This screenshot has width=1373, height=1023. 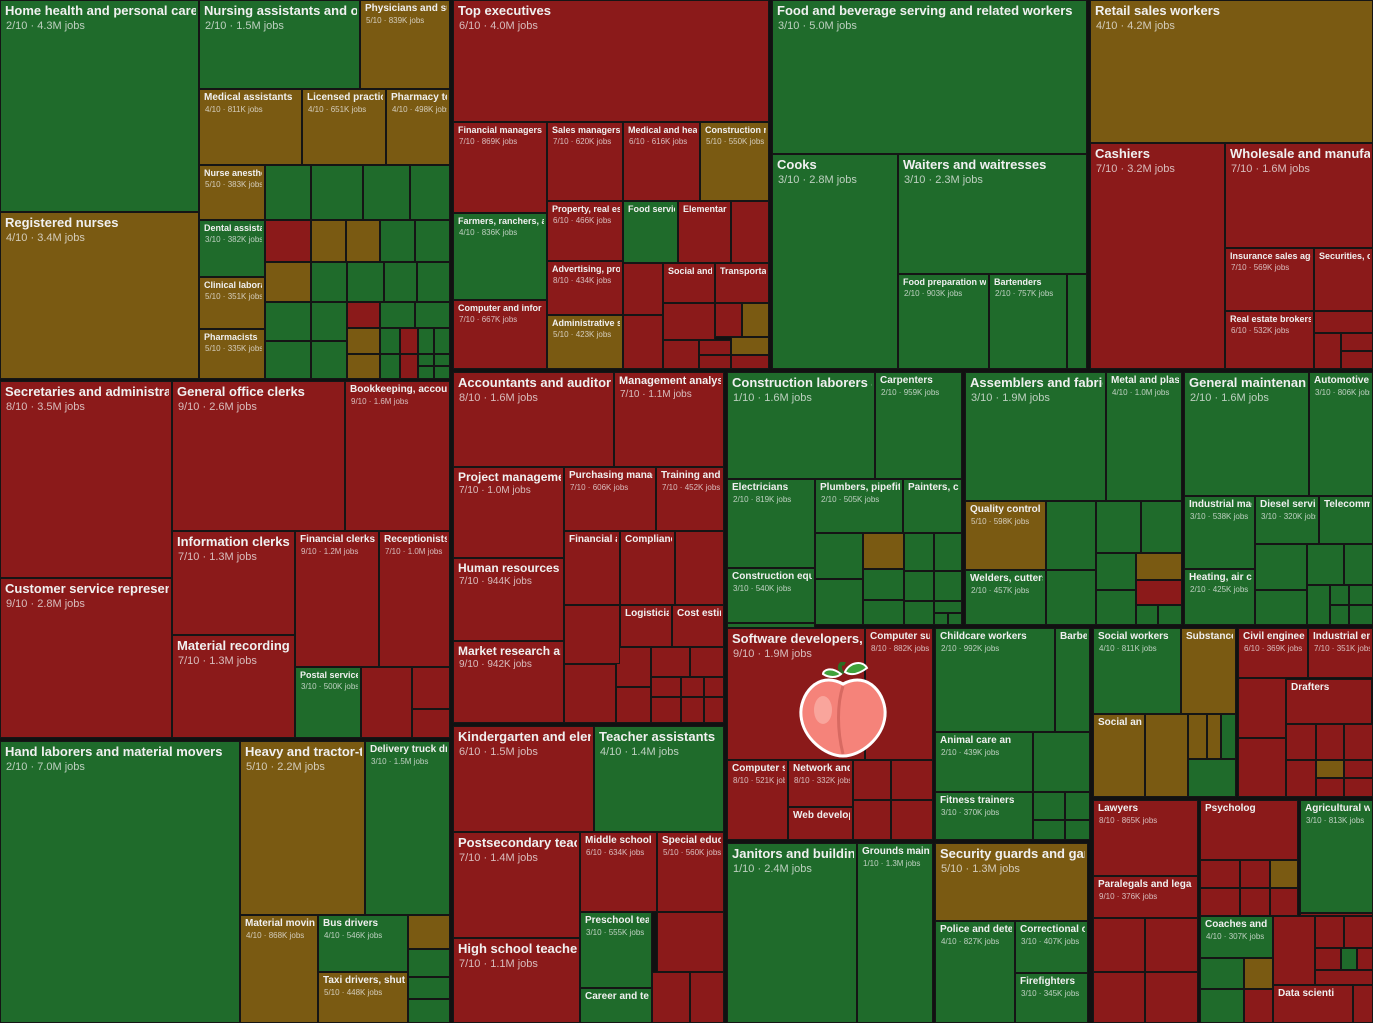 What do you see at coordinates (770, 780) in the screenshot?
I see `job-count: 521K jobs` at bounding box center [770, 780].